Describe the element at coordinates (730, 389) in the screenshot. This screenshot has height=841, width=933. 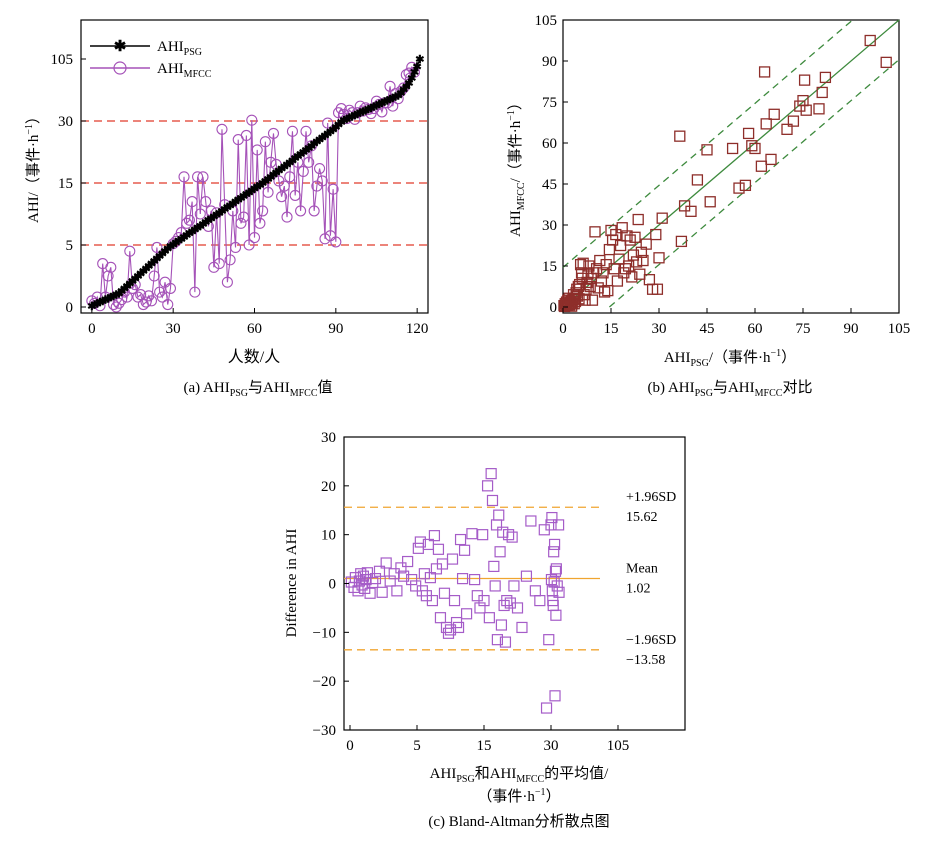
I see `caption-b: (b) AHIPSG与AHIMFCC对比` at that location.